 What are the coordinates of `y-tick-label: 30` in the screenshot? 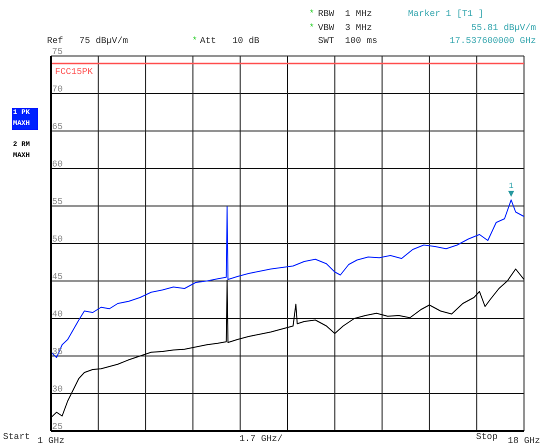 It's located at (57, 389).